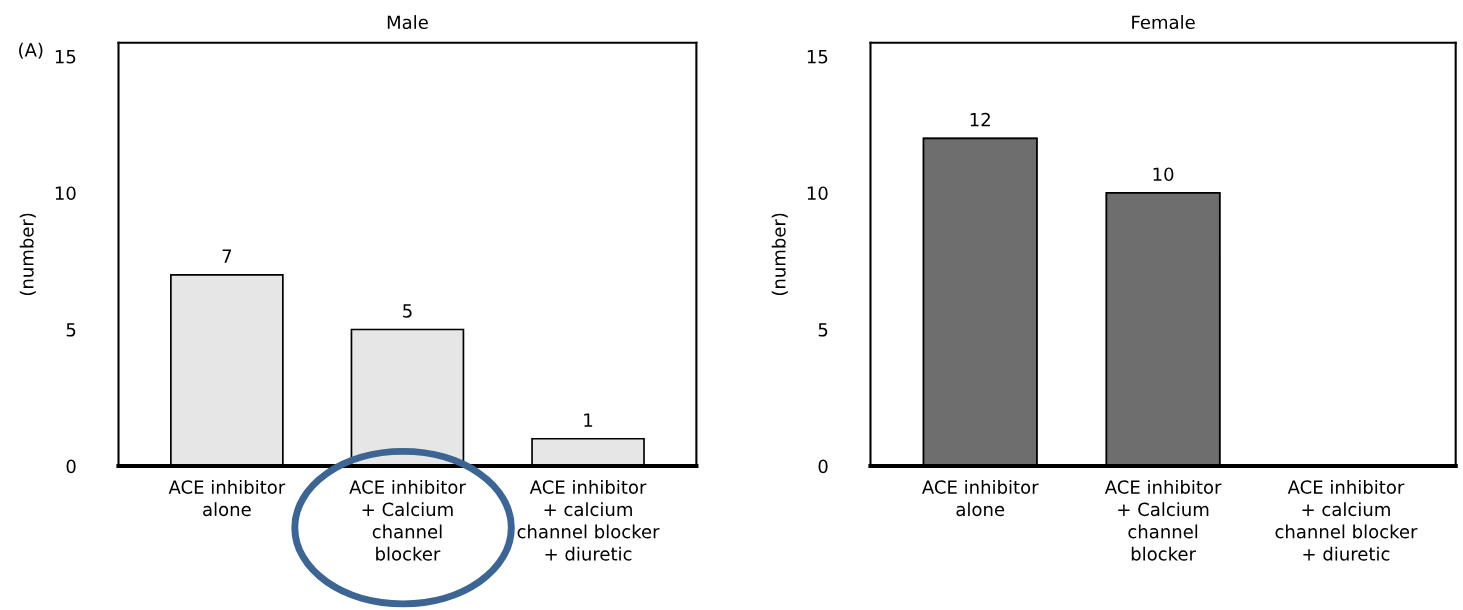 This screenshot has height=610, width=1463. Describe the element at coordinates (1163, 174) in the screenshot. I see `data-label: 10` at that location.